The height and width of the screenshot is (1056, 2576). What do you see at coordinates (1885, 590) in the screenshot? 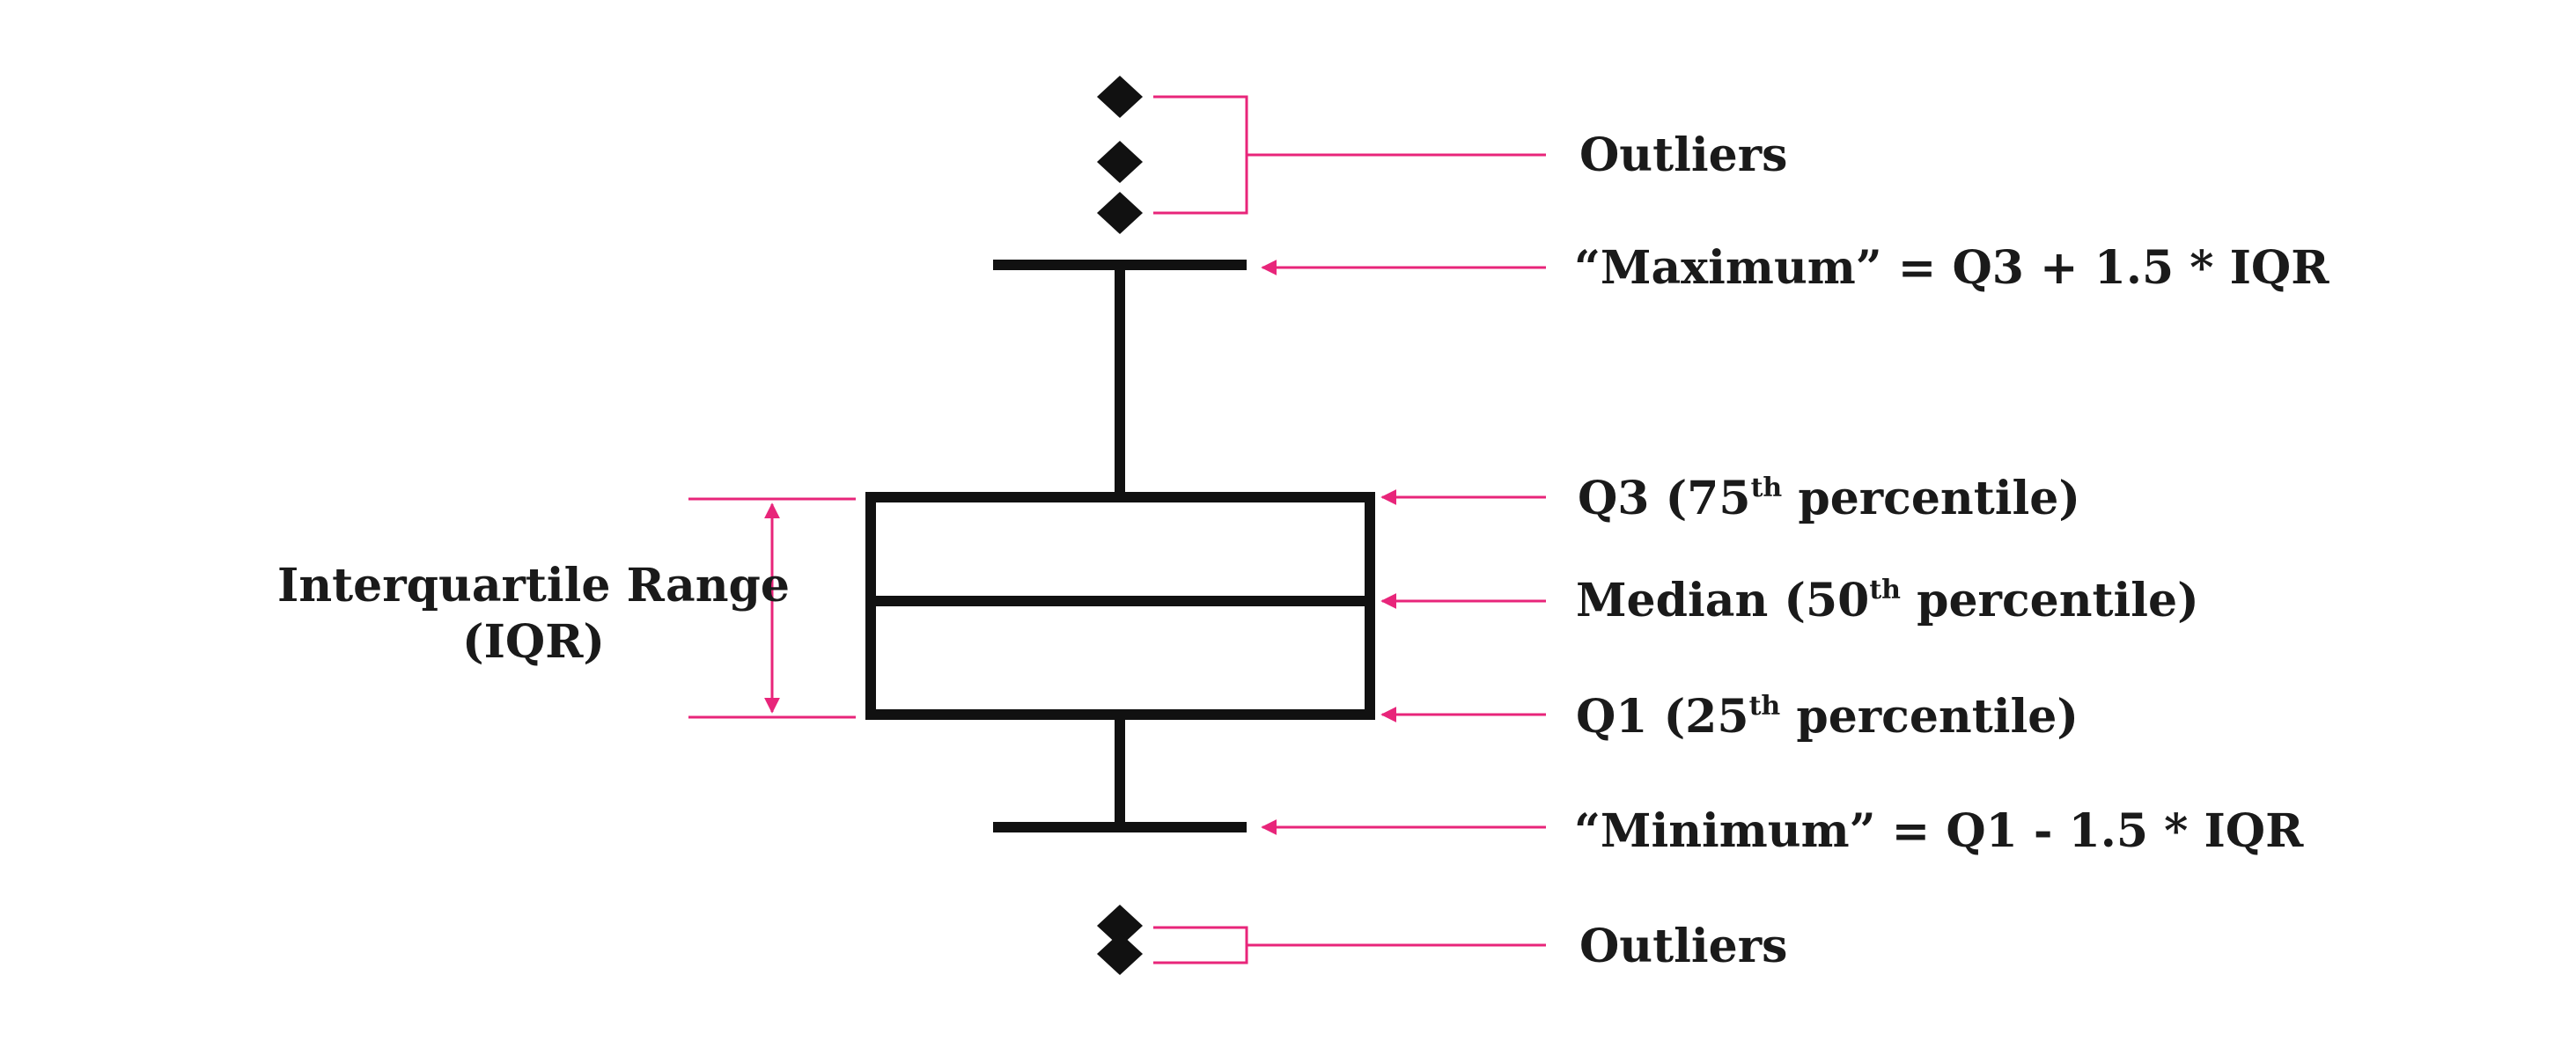
I see `median-label-sup: th` at bounding box center [1885, 590].